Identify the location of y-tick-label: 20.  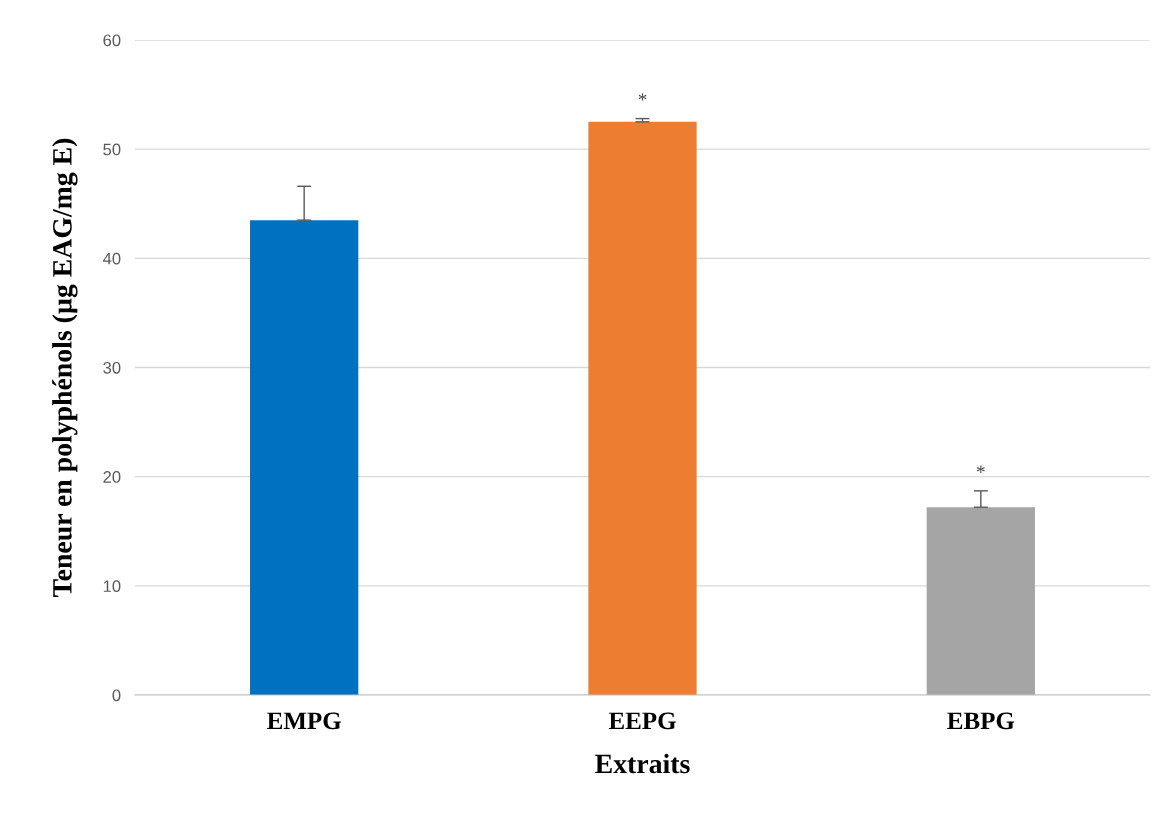
(112, 477).